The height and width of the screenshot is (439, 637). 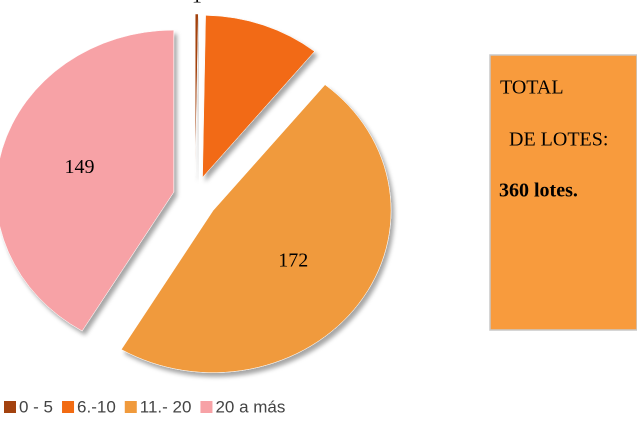 I want to click on legend-label: 0 - 5, so click(x=36, y=406).